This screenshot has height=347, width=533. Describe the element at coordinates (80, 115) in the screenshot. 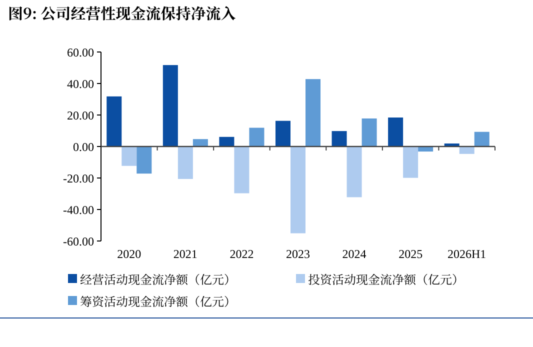

I see `y-tick-label: 20.00` at that location.